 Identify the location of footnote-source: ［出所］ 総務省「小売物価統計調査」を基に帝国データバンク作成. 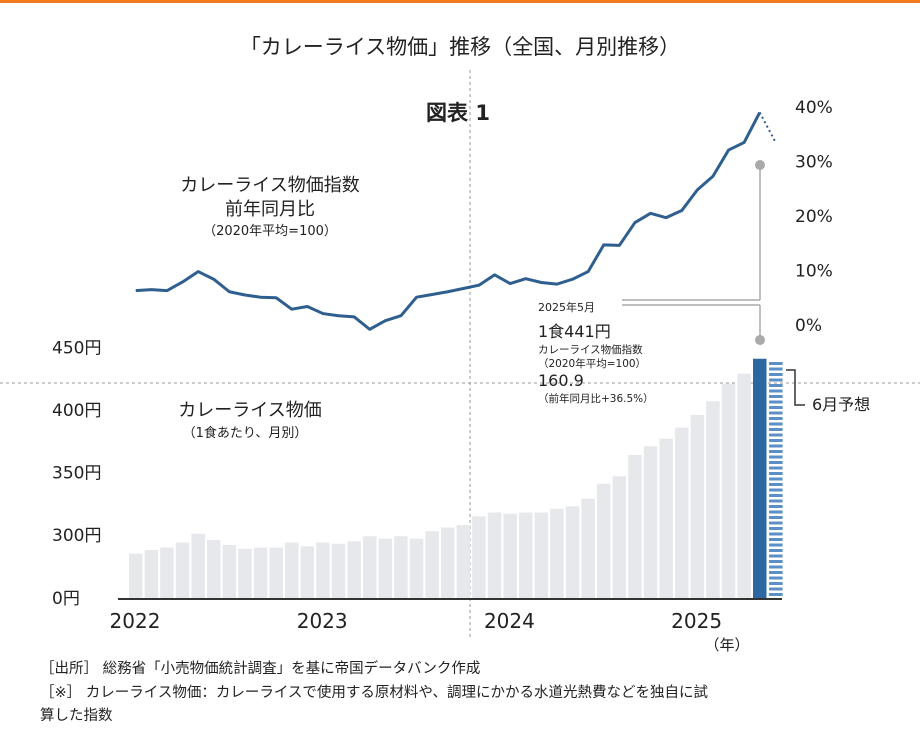
(260, 668).